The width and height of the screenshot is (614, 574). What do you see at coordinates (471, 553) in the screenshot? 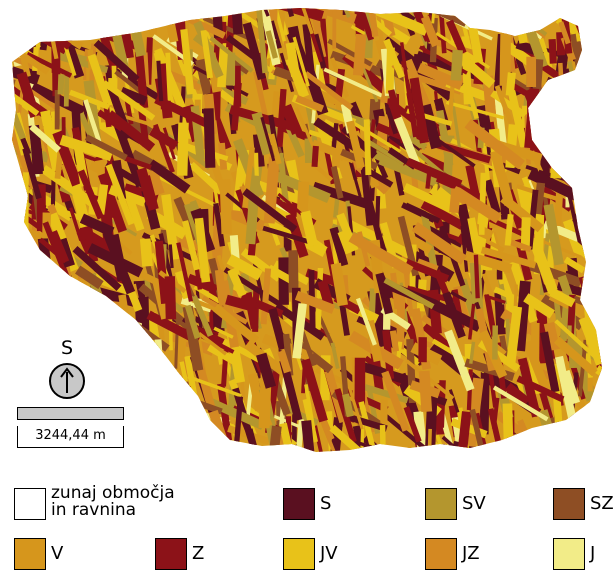
I see `legend-label-jz: JZ` at bounding box center [471, 553].